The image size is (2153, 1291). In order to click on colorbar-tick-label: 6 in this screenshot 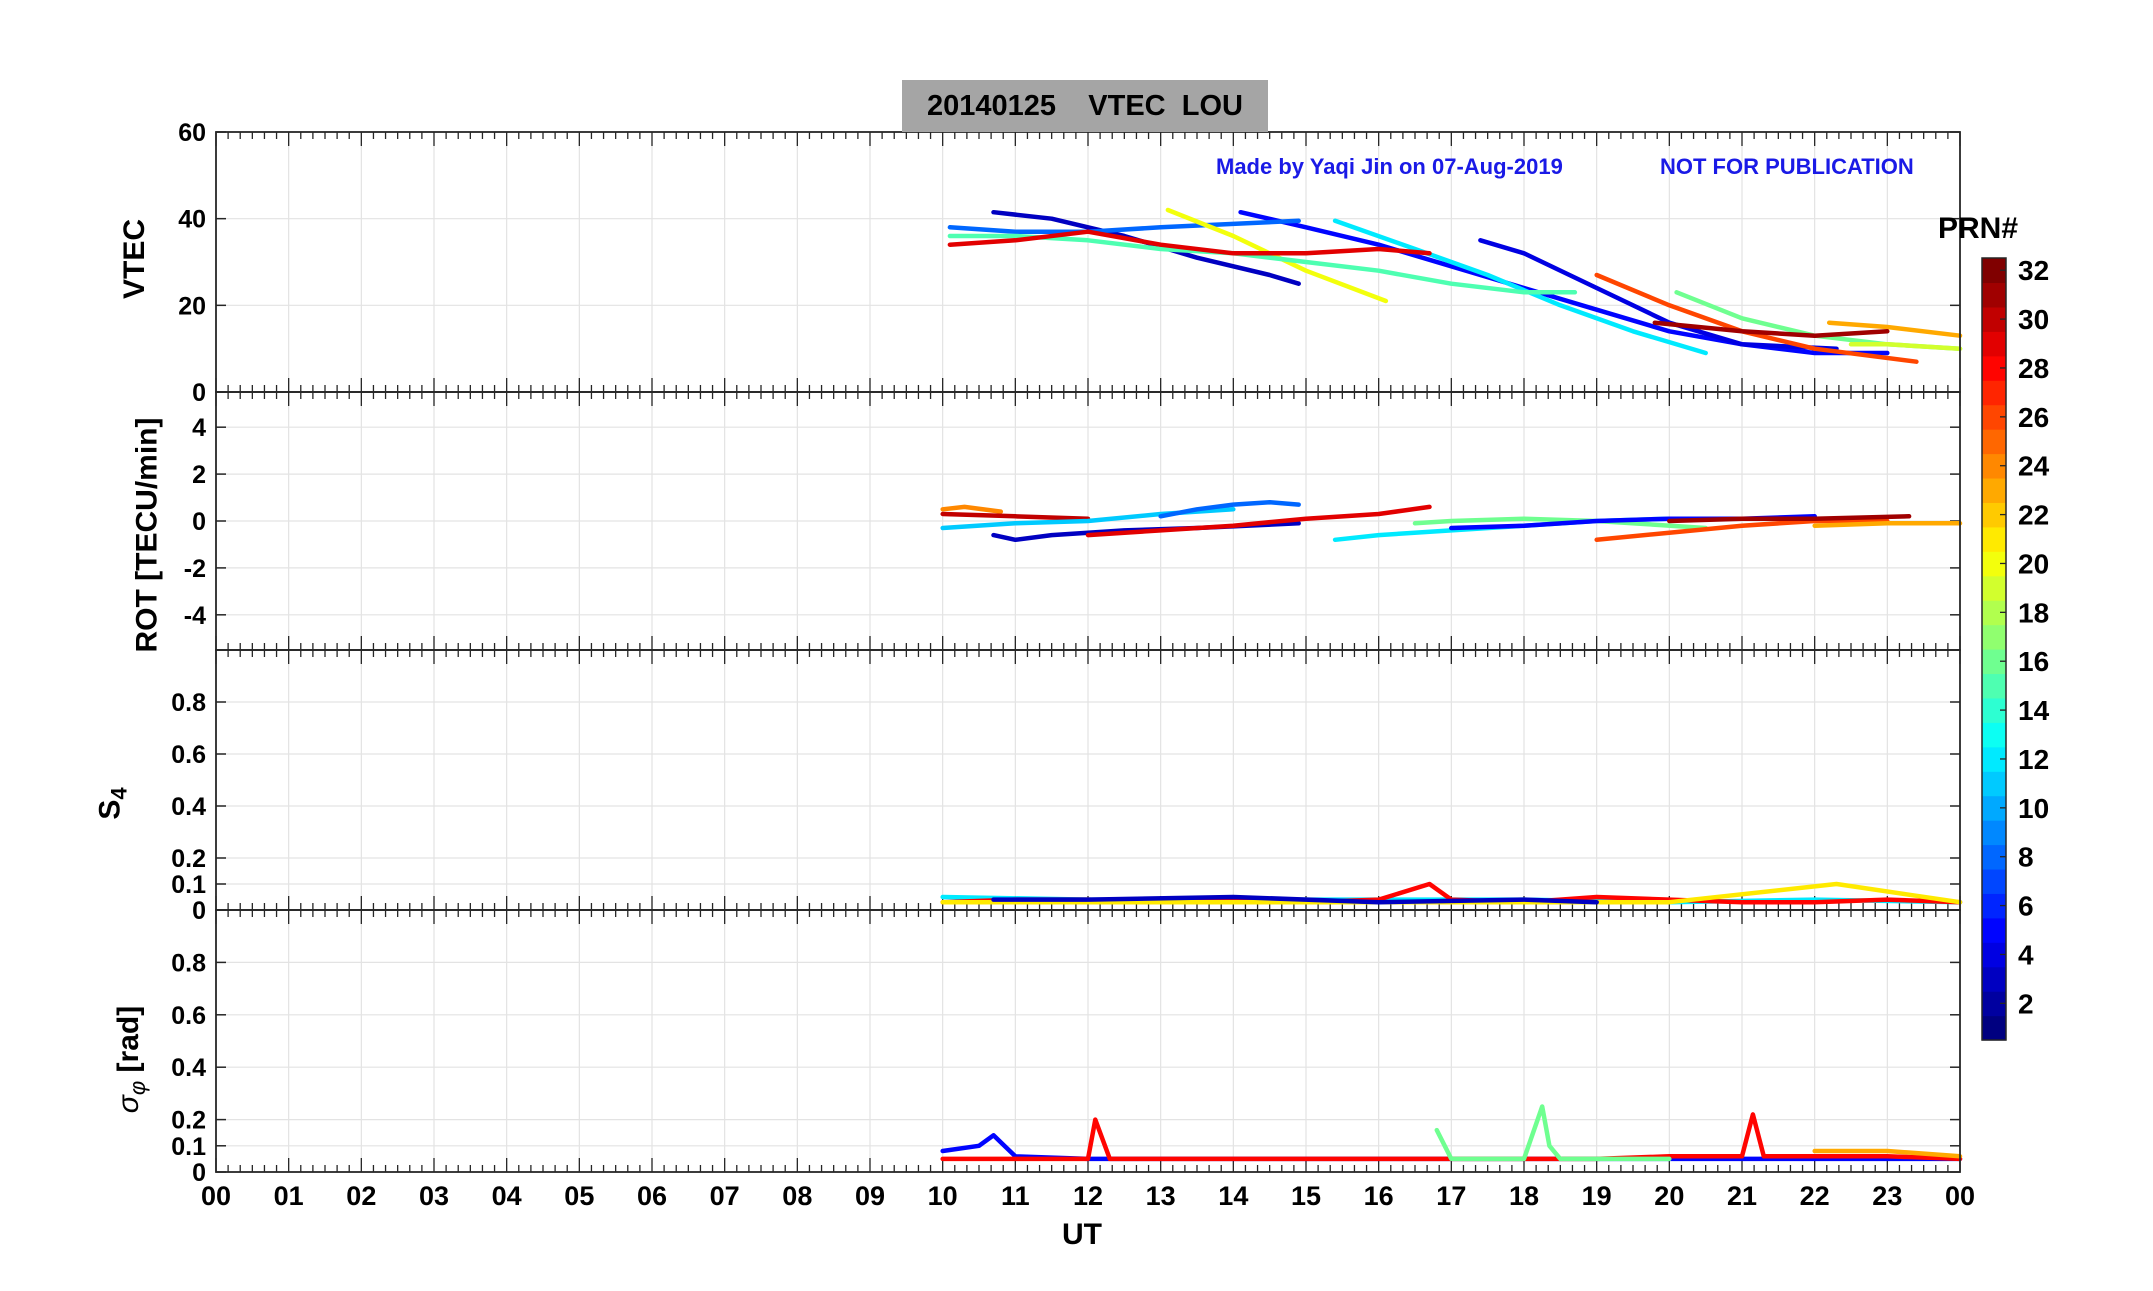, I will do `click(2026, 906)`.